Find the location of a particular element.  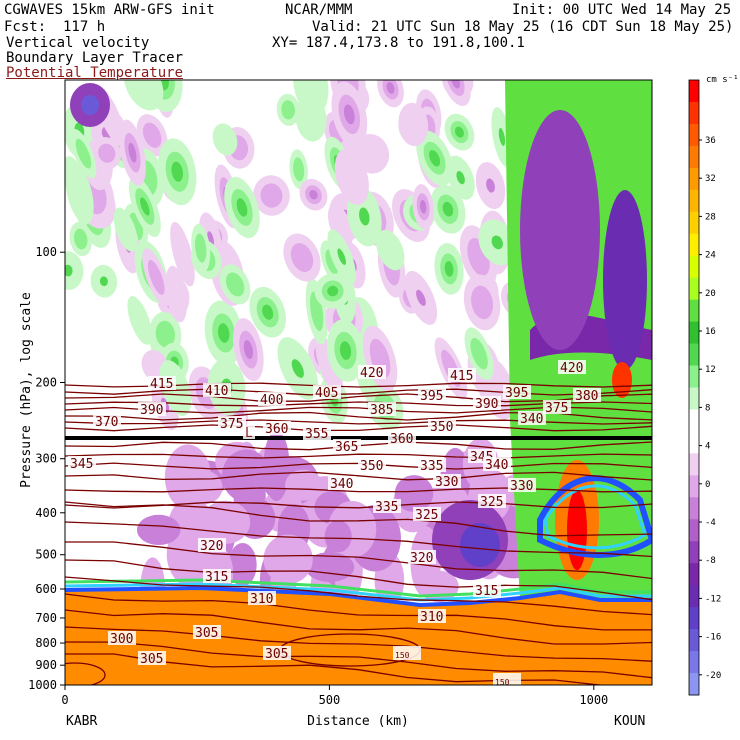

x-tick-label: 1000 is located at coordinates (593, 700).